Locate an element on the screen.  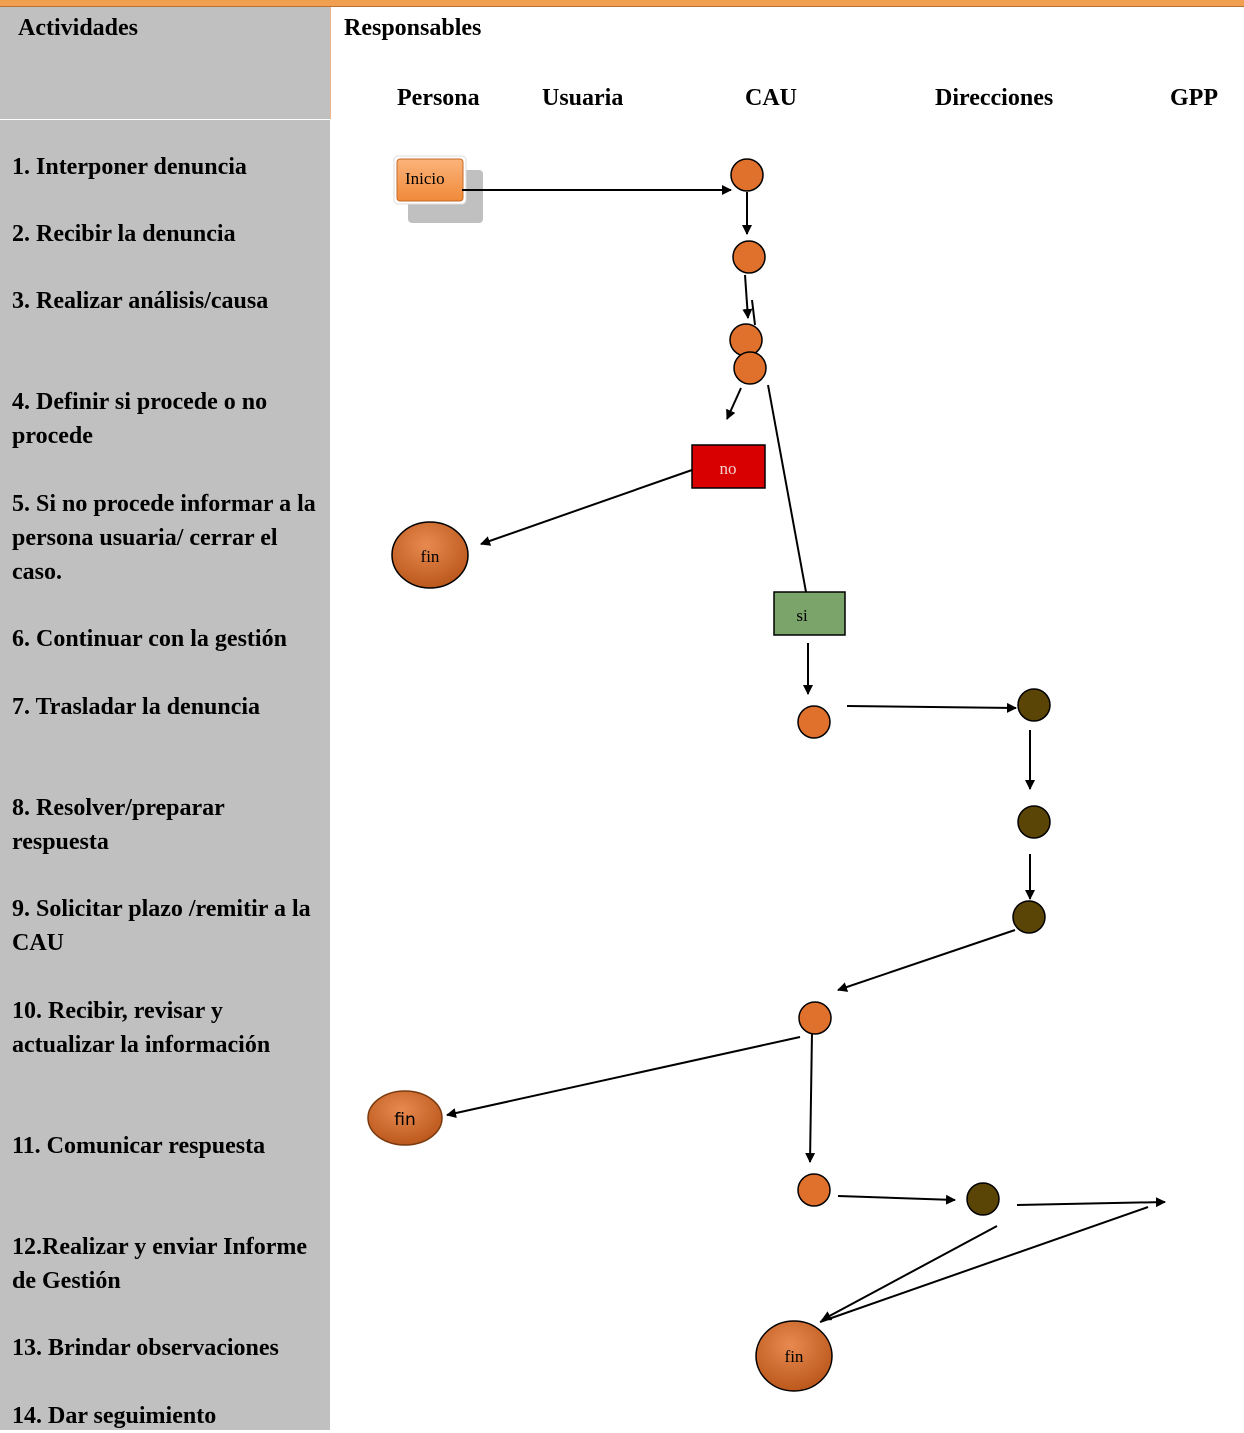
arrow-review-to-fin is located at coordinates (623, 1077).